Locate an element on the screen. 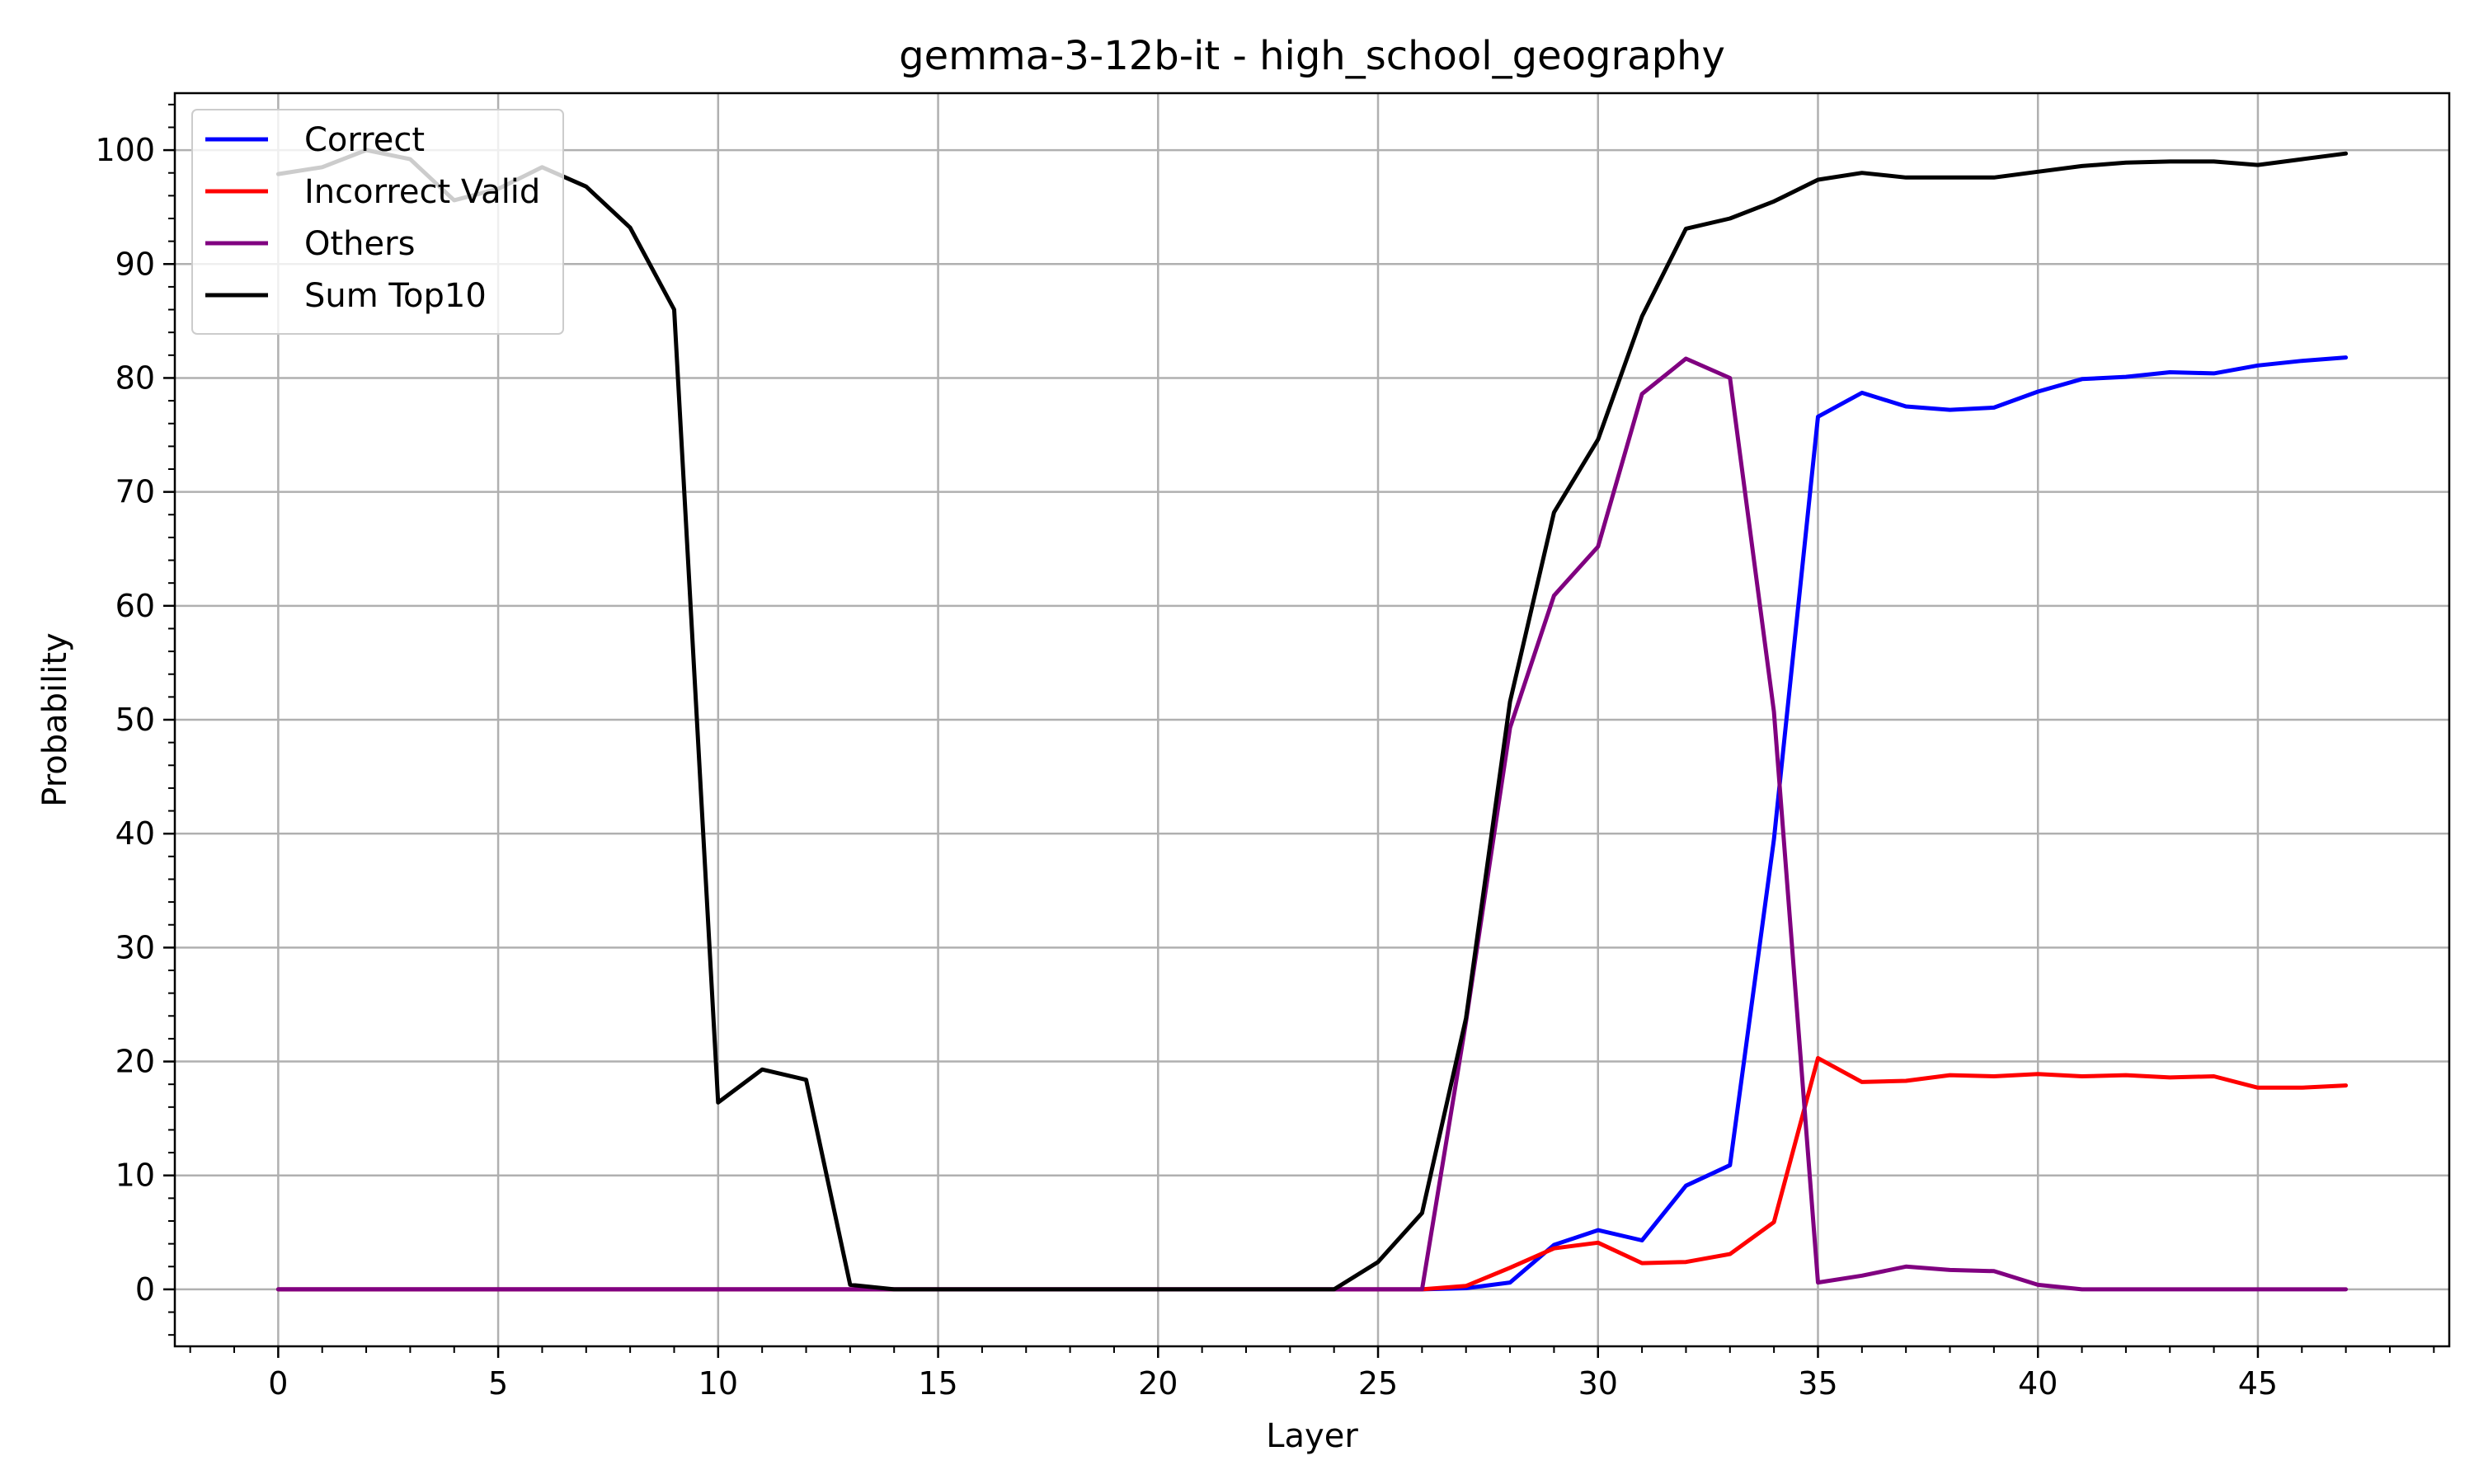 This screenshot has width=2474, height=1484. legend-label-correct: Correct is located at coordinates (364, 140).